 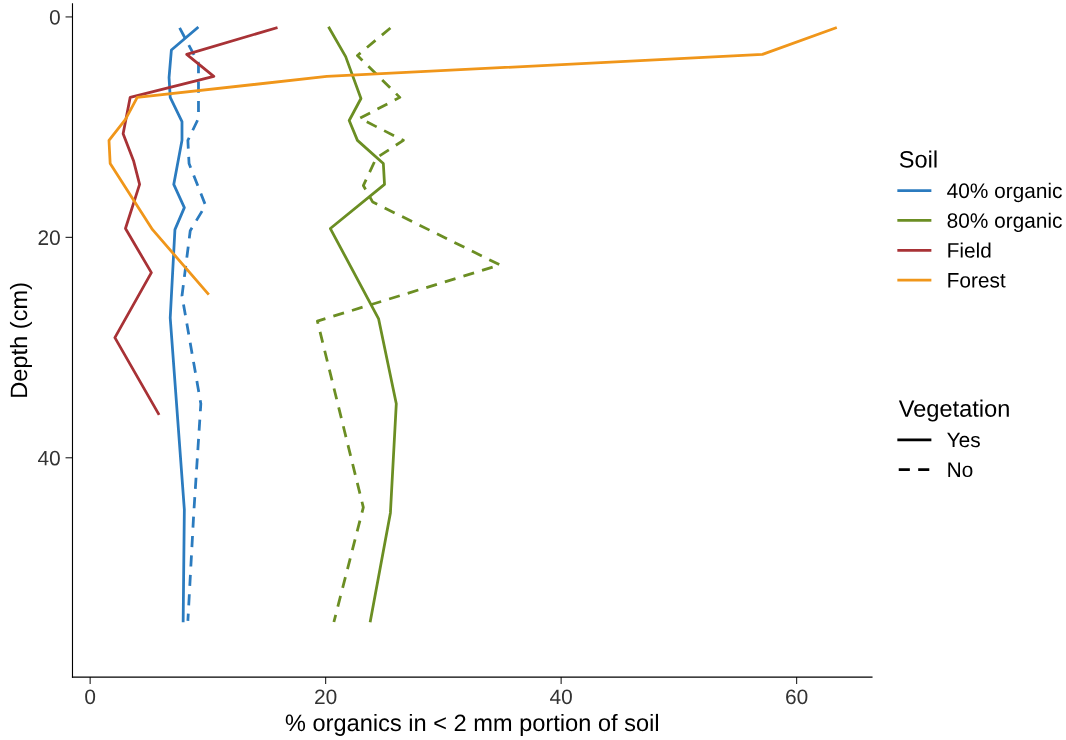 I want to click on x-axis-title: % organics in < 2 mm portion of soil, so click(x=471, y=724).